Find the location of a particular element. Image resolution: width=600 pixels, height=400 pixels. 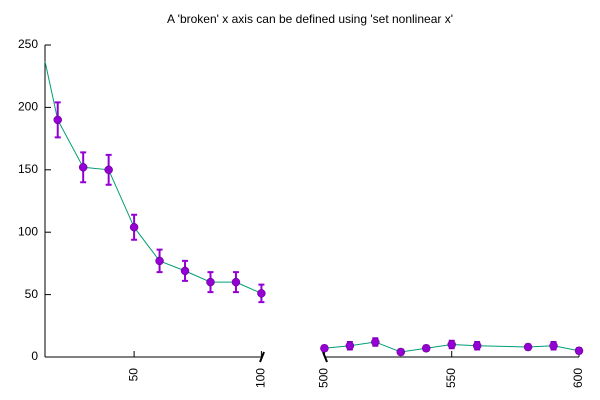

x-tick-label: 500 is located at coordinates (324, 378).